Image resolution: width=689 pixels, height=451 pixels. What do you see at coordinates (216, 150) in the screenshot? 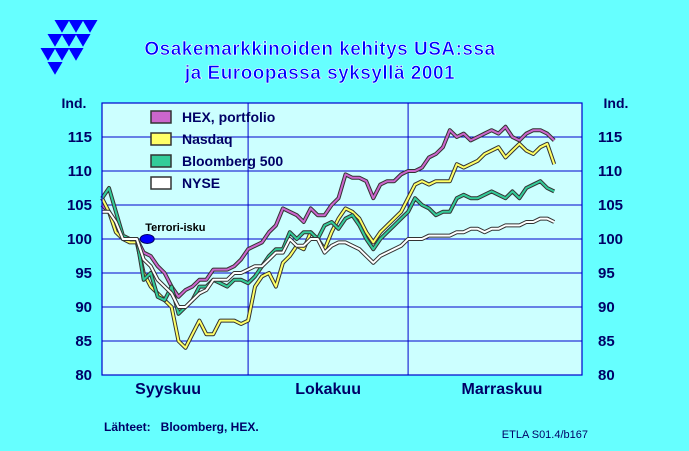
I see `legend: HEX, portfolio Nasdaq Bloomberg 500 NYSE` at bounding box center [216, 150].